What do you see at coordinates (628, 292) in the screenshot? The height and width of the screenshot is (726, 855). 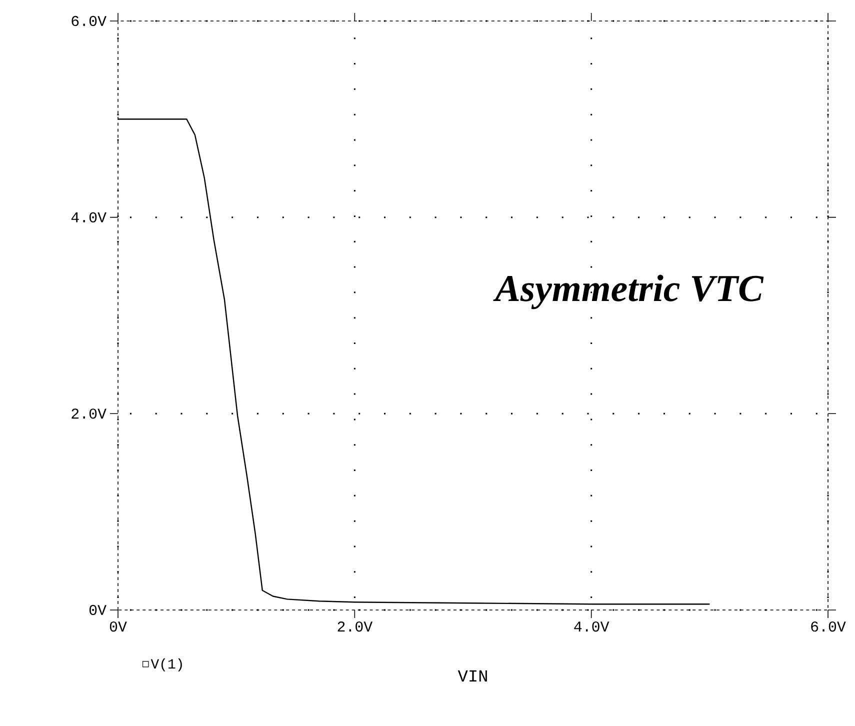 I see `annotation: Asymmetric VTC` at bounding box center [628, 292].